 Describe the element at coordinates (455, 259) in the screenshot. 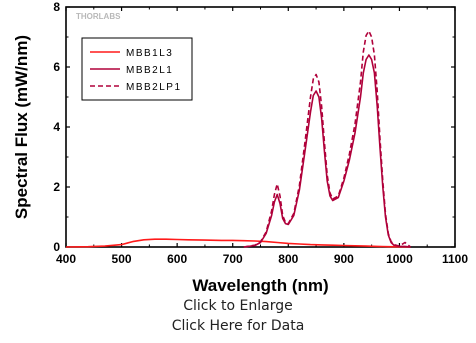

I see `x-tick-label: 1100` at that location.